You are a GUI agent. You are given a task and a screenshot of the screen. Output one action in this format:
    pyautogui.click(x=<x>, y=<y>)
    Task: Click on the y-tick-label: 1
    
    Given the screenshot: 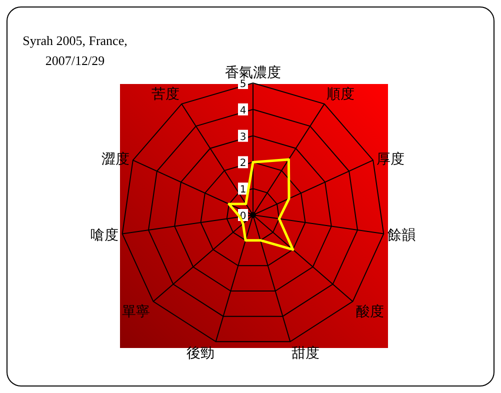 What is the action you would take?
    pyautogui.click(x=243, y=190)
    